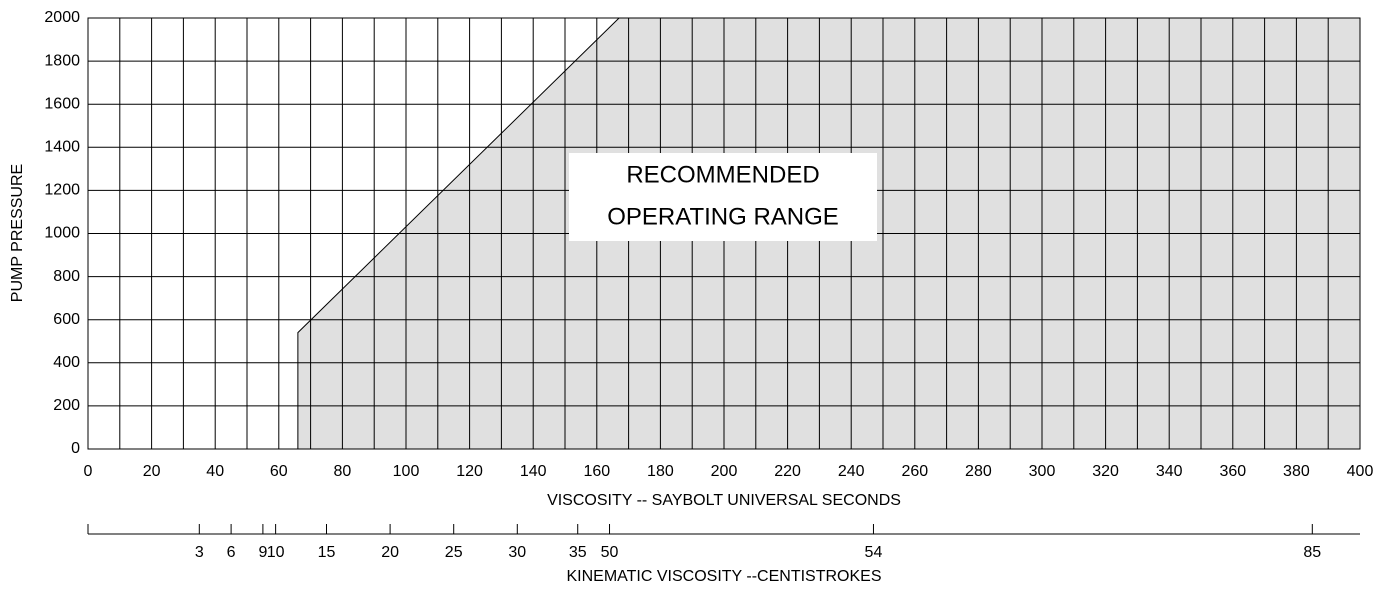  Describe the element at coordinates (152, 471) in the screenshot. I see `x-tick-label: 20` at that location.